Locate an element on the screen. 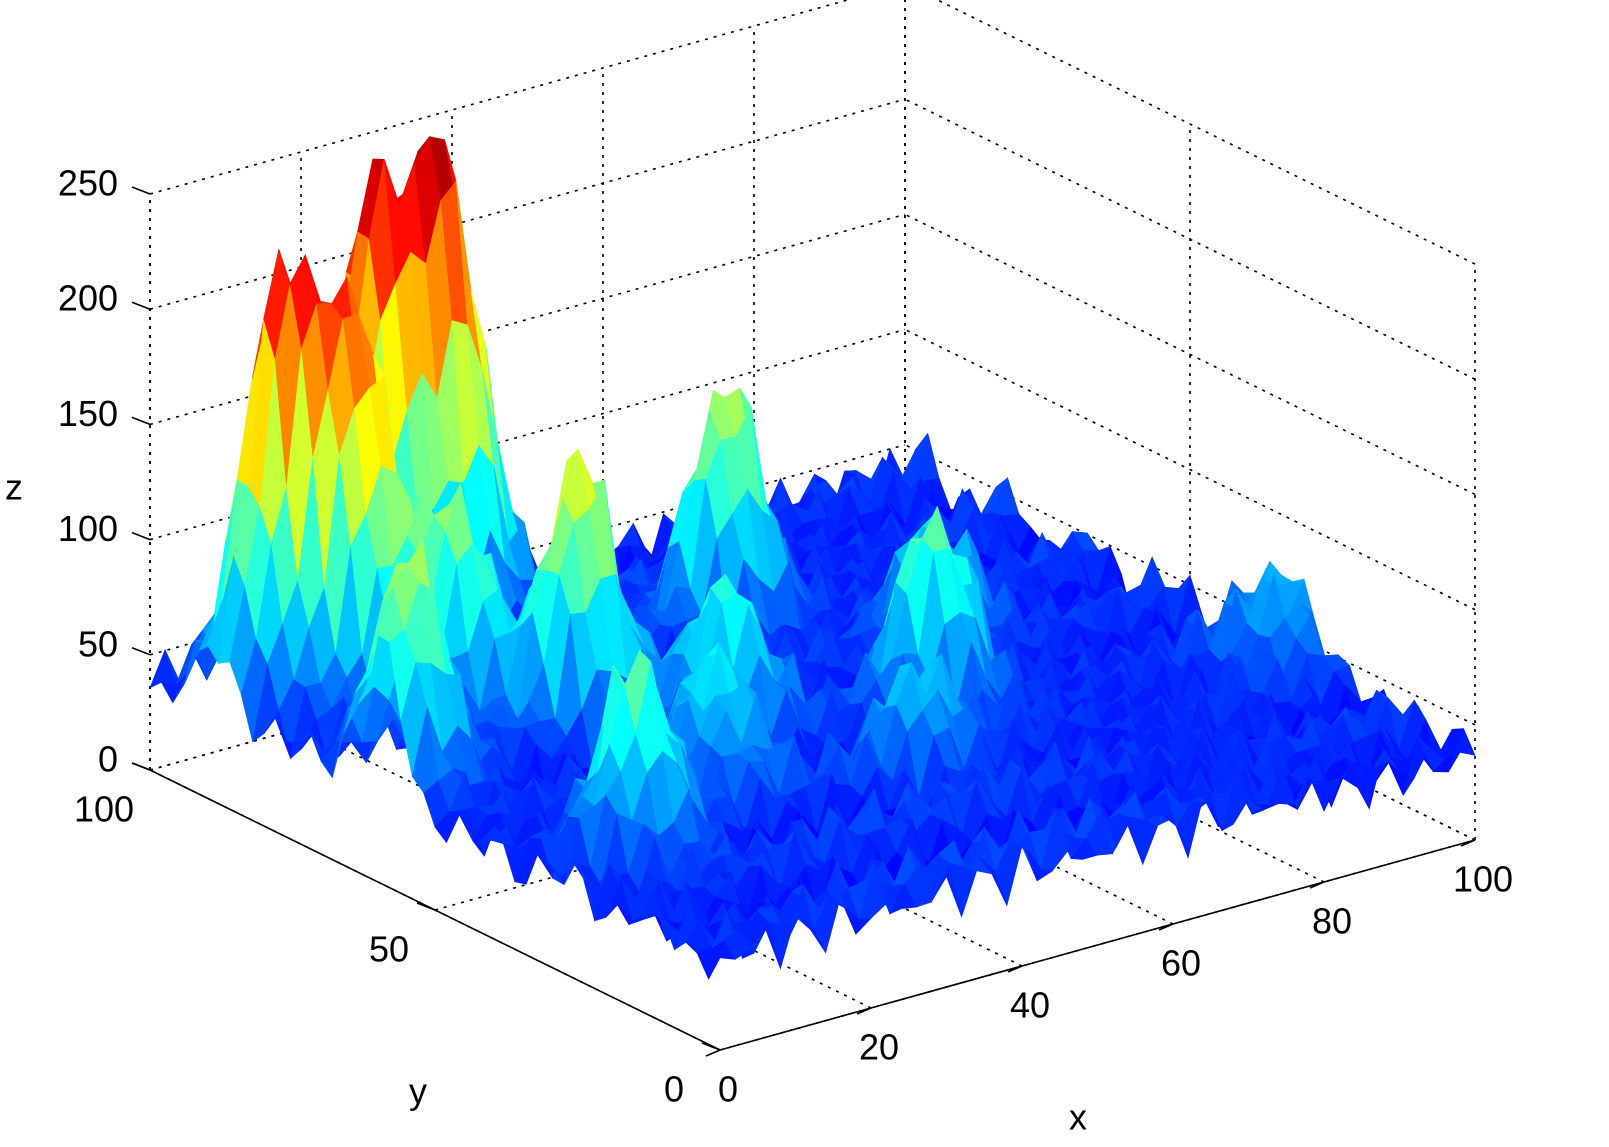 This screenshot has width=1609, height=1147. x-tick-label: 40 is located at coordinates (1030, 1005).